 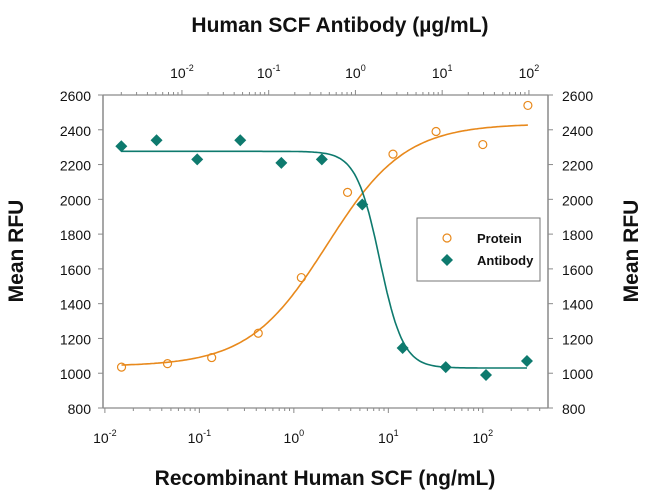 What do you see at coordinates (577, 374) in the screenshot?
I see `y-tick-label-right: 1000` at bounding box center [577, 374].